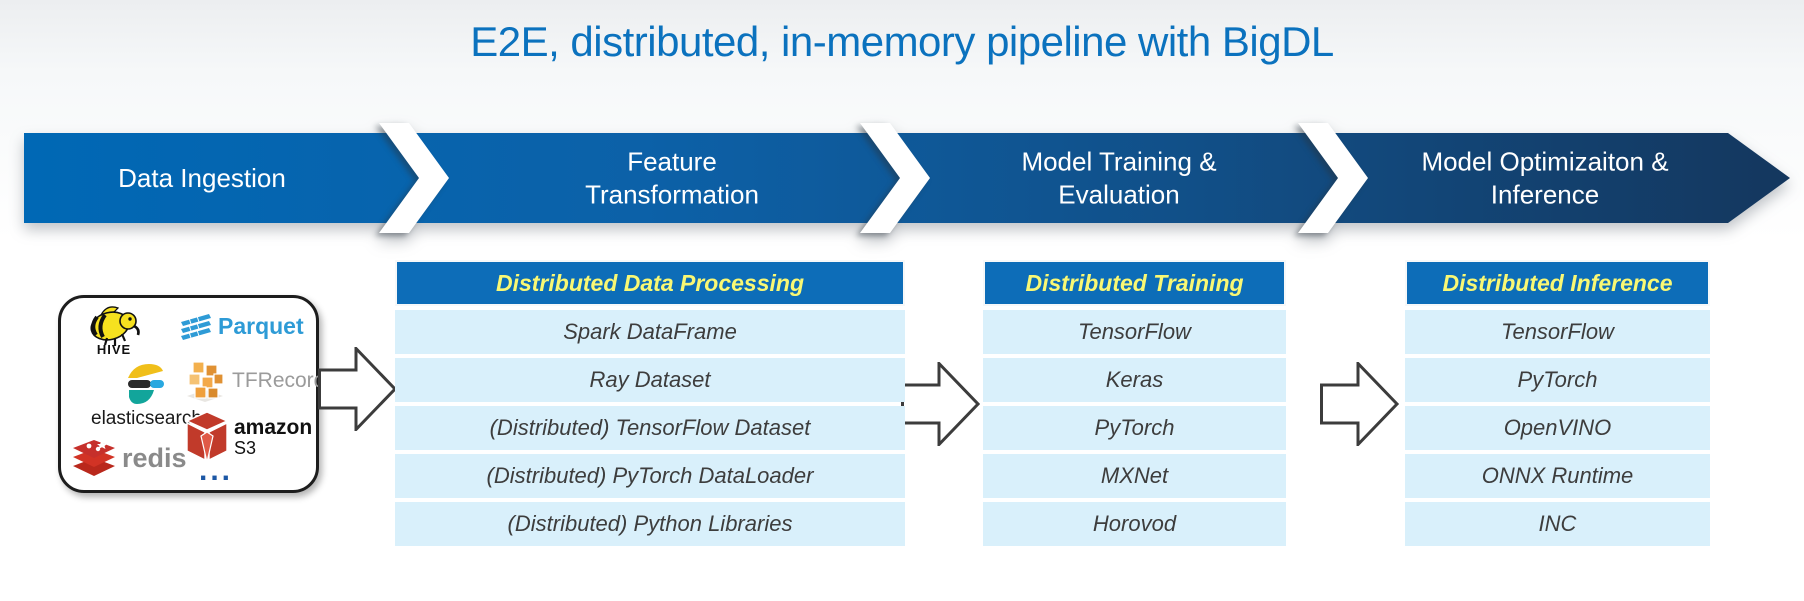 This screenshot has height=601, width=1804. What do you see at coordinates (279, 380) in the screenshot?
I see `tfrecord-label: TFRecord` at bounding box center [279, 380].